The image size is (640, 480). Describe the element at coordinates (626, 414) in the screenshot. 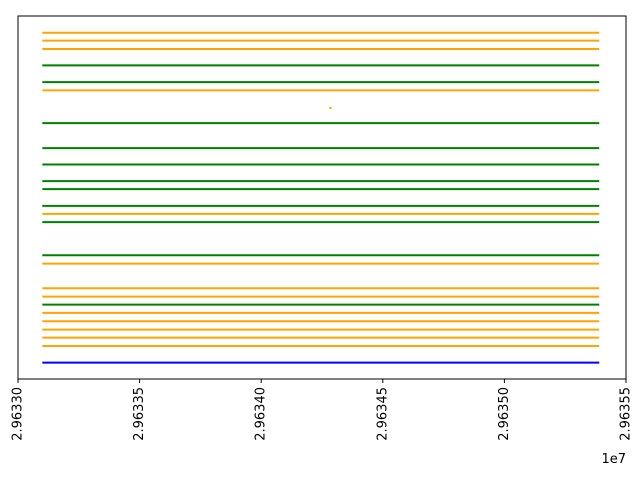

I see `x-tick-label: 2.96355` at that location.